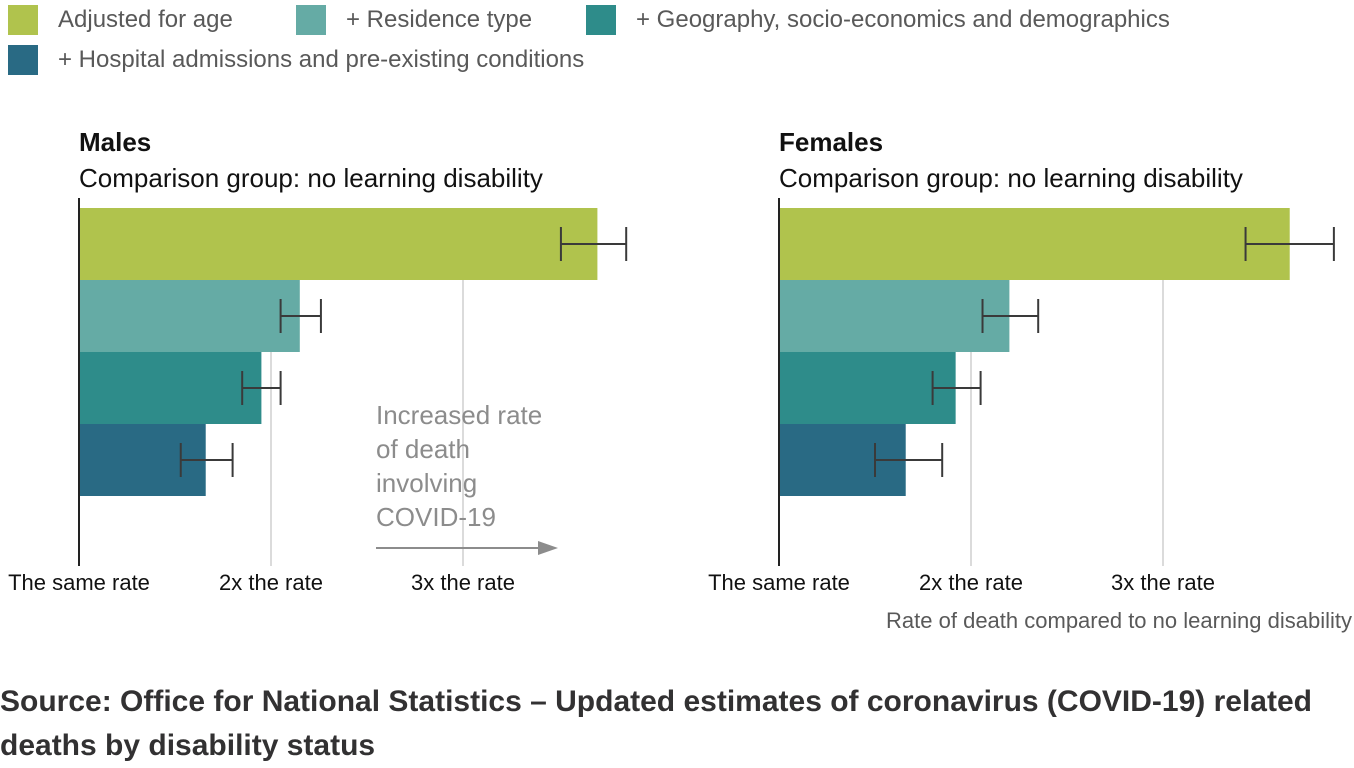 The image size is (1354, 768). What do you see at coordinates (145, 19) in the screenshot?
I see `legend-label-age: Adjusted for age` at bounding box center [145, 19].